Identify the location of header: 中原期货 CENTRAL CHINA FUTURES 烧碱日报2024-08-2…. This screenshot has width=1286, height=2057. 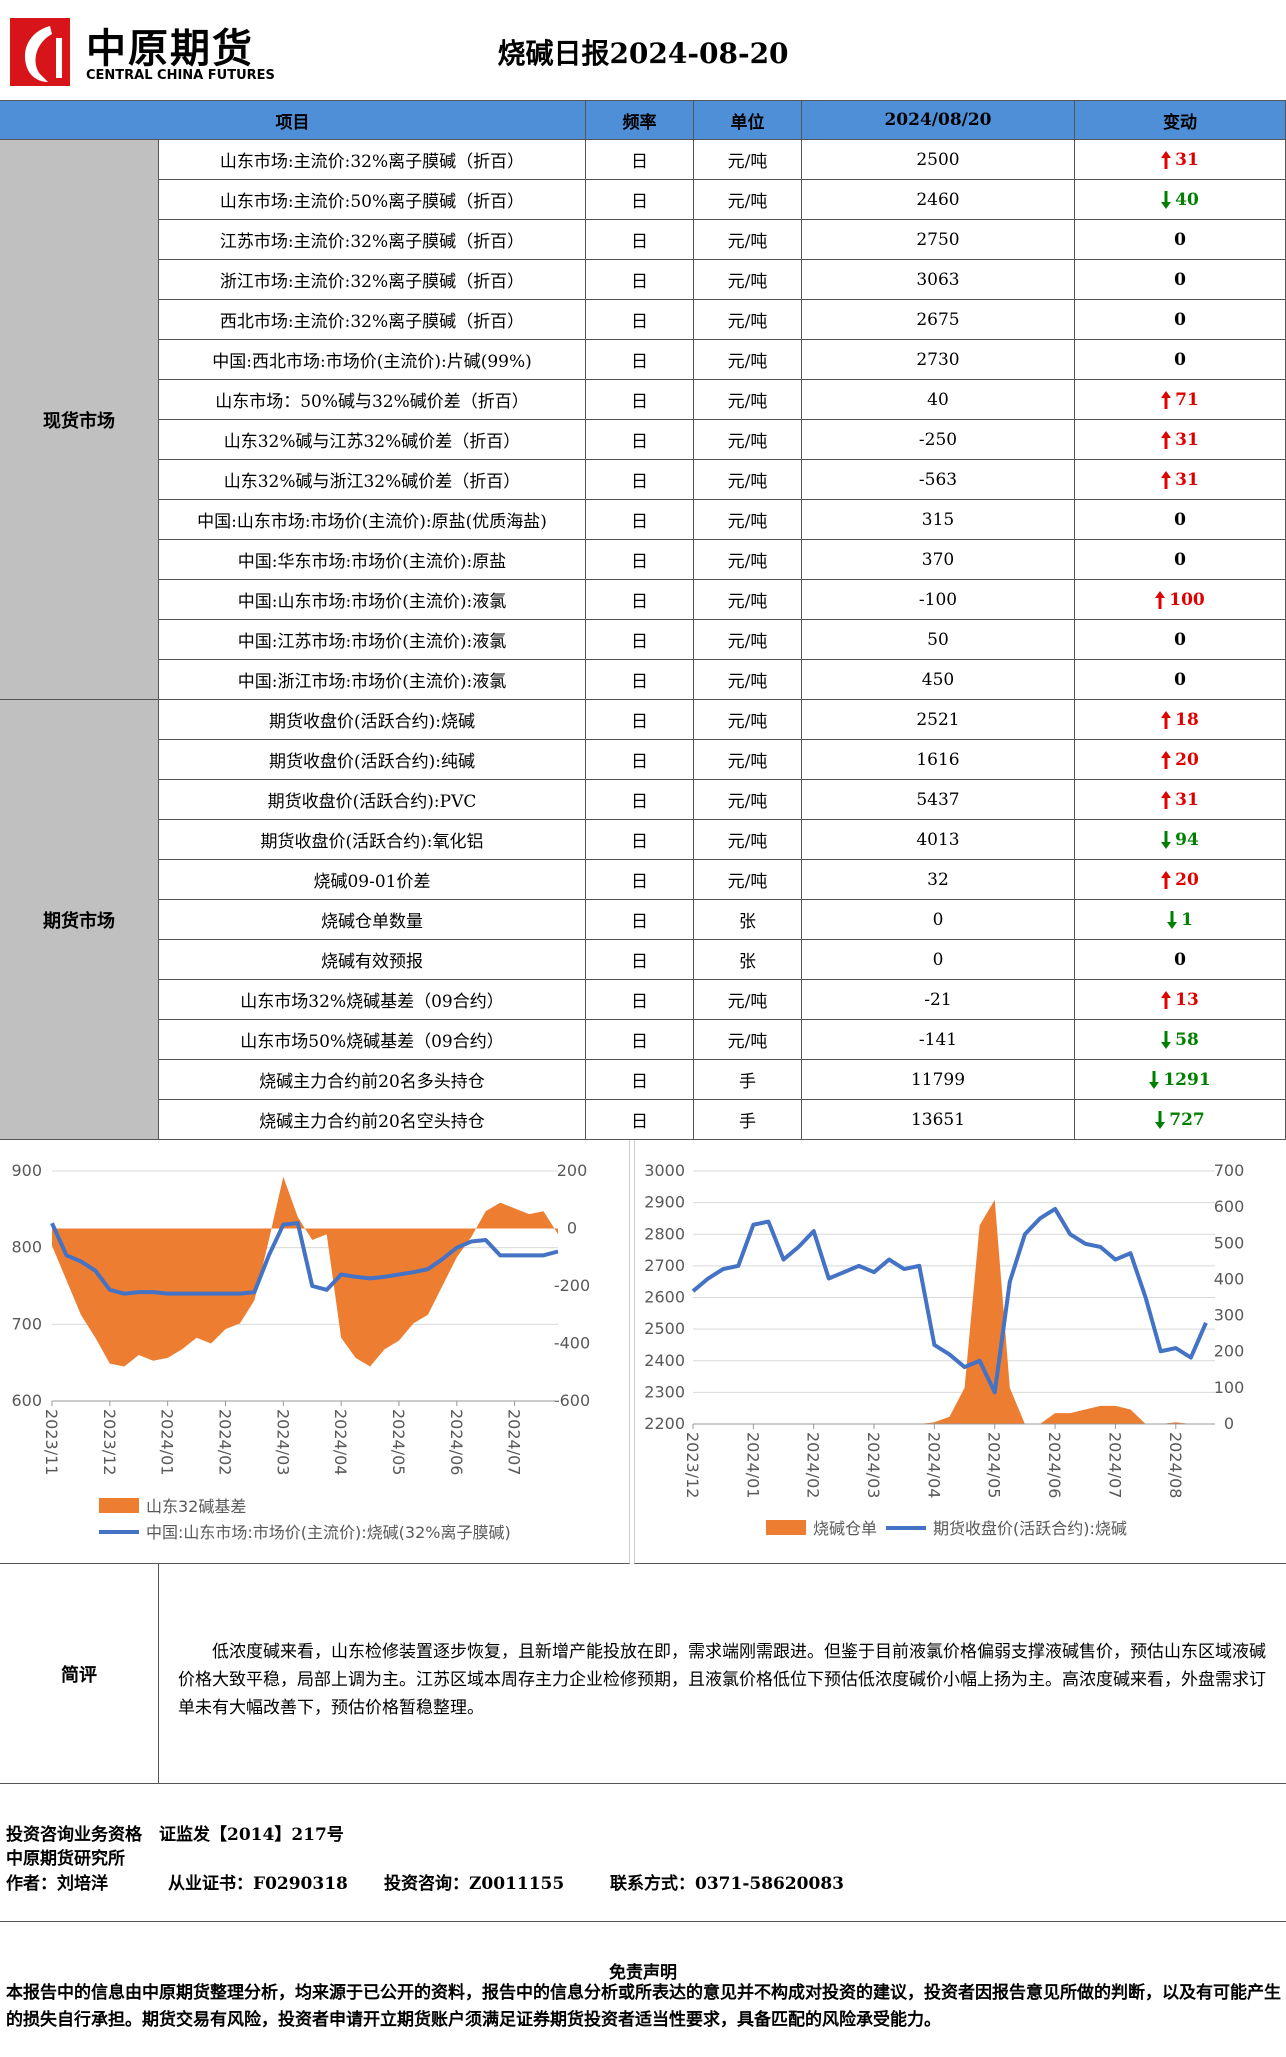
(643, 50).